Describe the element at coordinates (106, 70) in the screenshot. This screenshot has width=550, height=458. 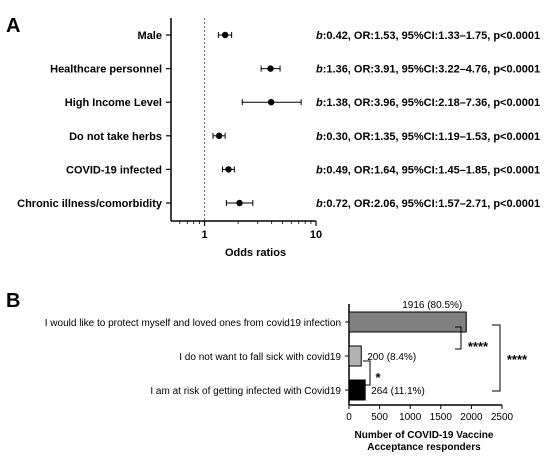
I see `category-label: Healthcare personnel` at that location.